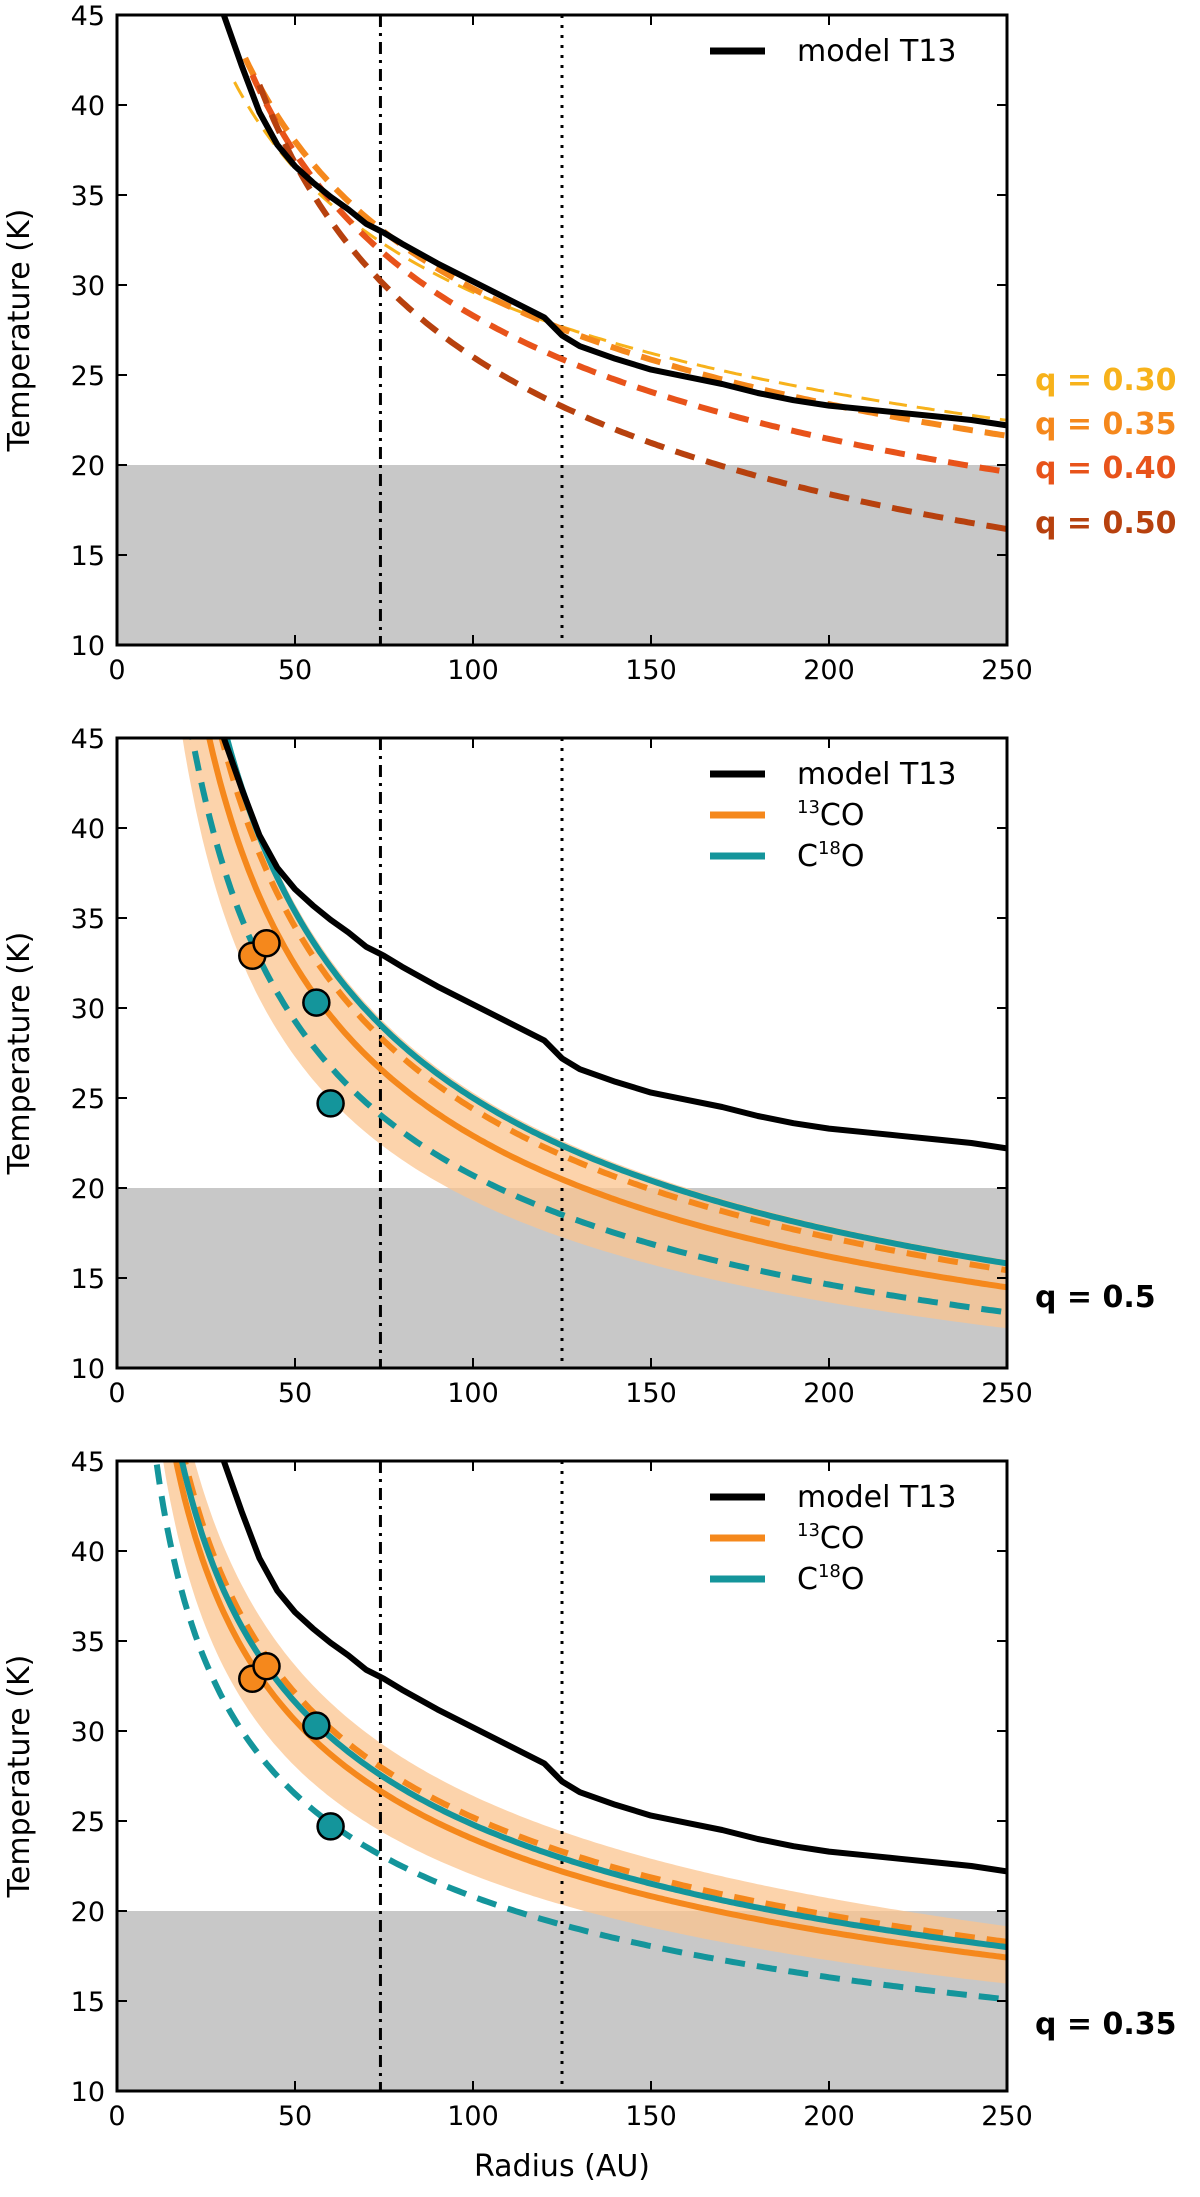 The image size is (1200, 2197). What do you see at coordinates (1106, 523) in the screenshot?
I see `q-label: q = 0.50` at bounding box center [1106, 523].